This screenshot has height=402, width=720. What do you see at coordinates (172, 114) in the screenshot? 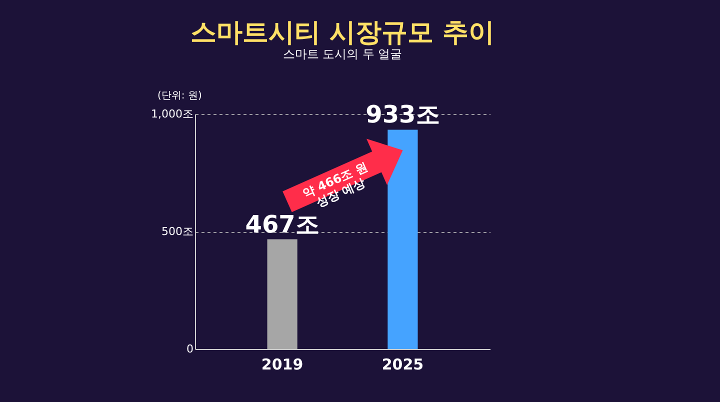
I see `y-tick-label: 1,000조` at bounding box center [172, 114].